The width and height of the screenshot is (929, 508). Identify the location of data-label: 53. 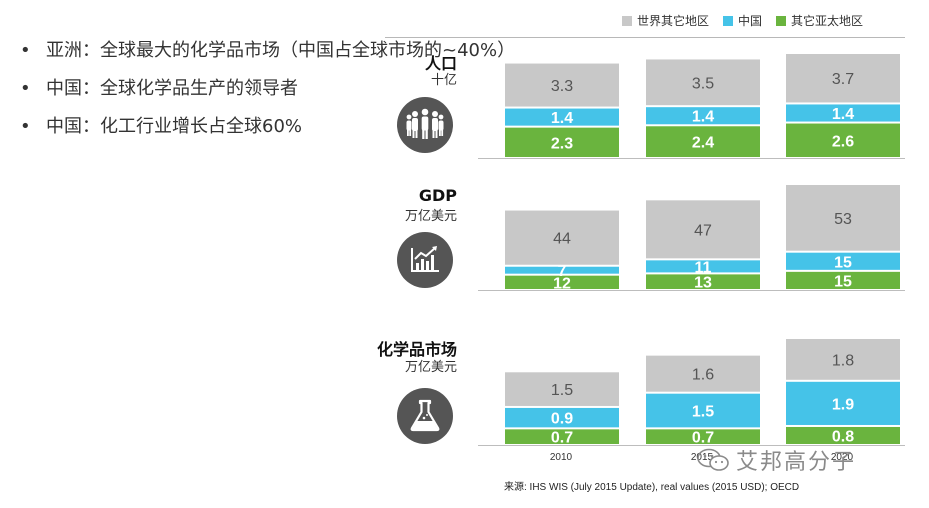
(843, 219).